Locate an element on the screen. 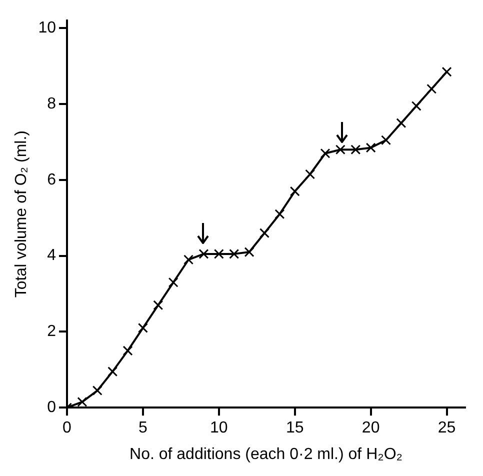 Image resolution: width=483 pixels, height=476 pixels. y-tick-label: 6 is located at coordinates (51, 179).